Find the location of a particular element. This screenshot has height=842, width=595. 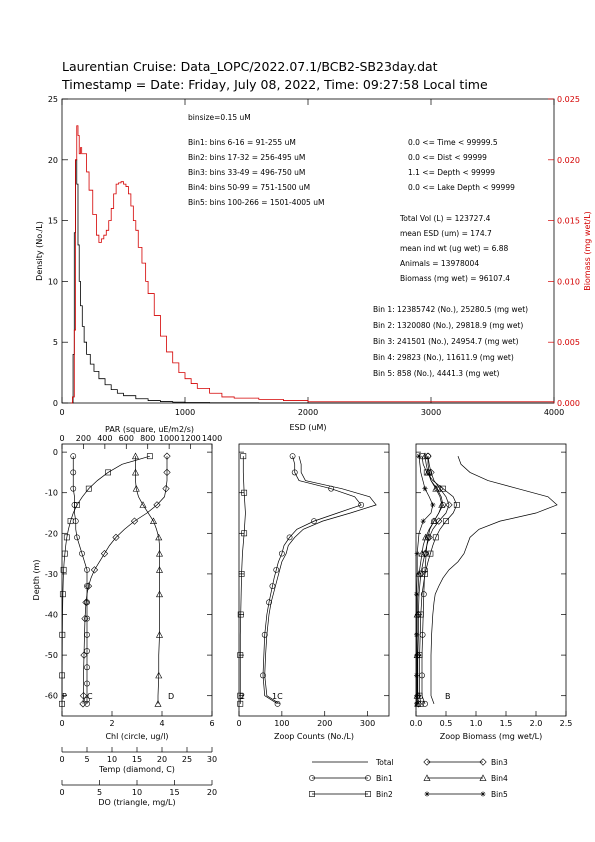

chl-profile-line is located at coordinates (80, 580).